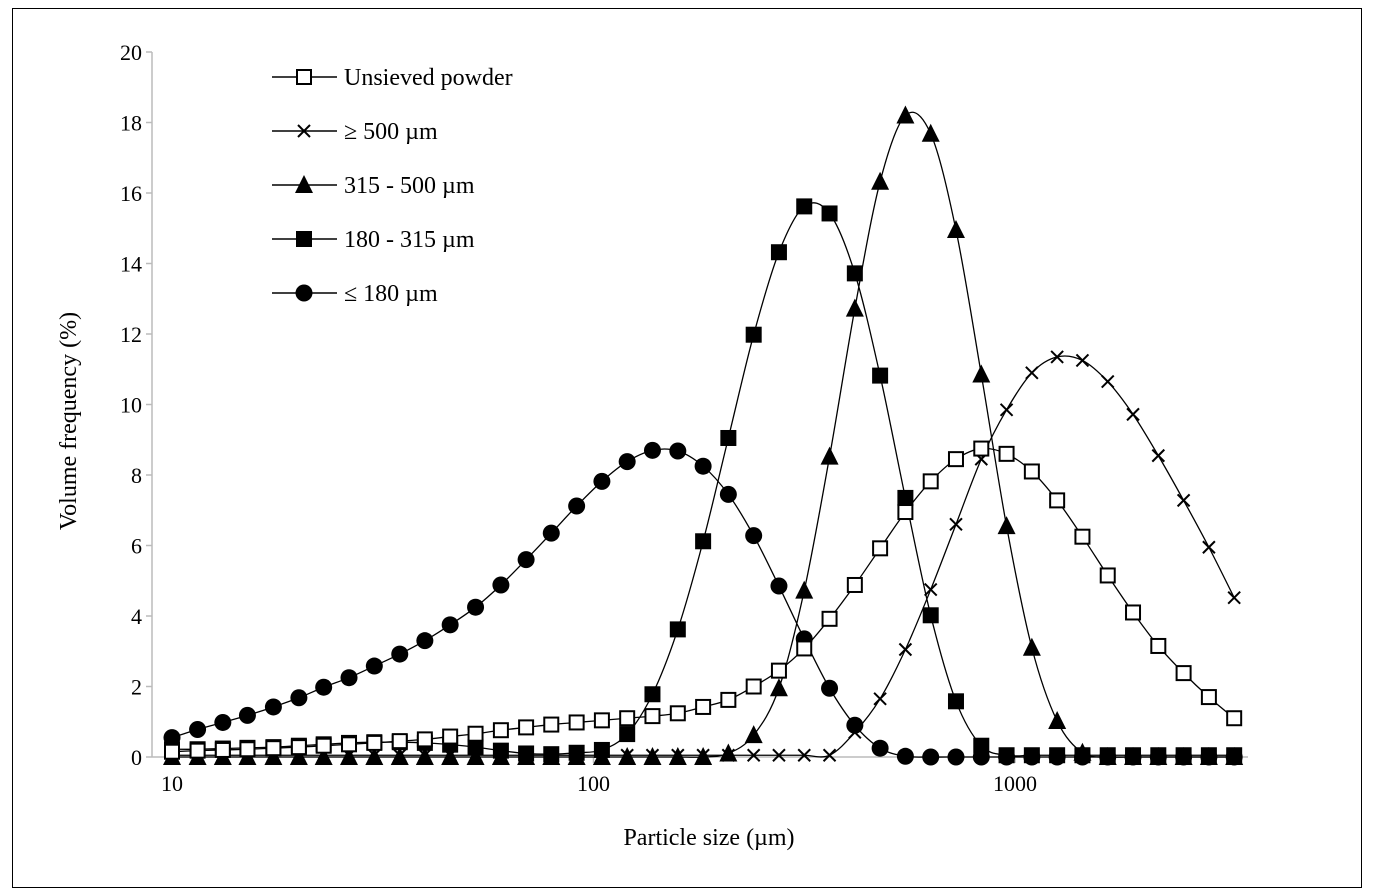  I want to click on legend-item-2: 315 - 500 µm, so click(373, 186).